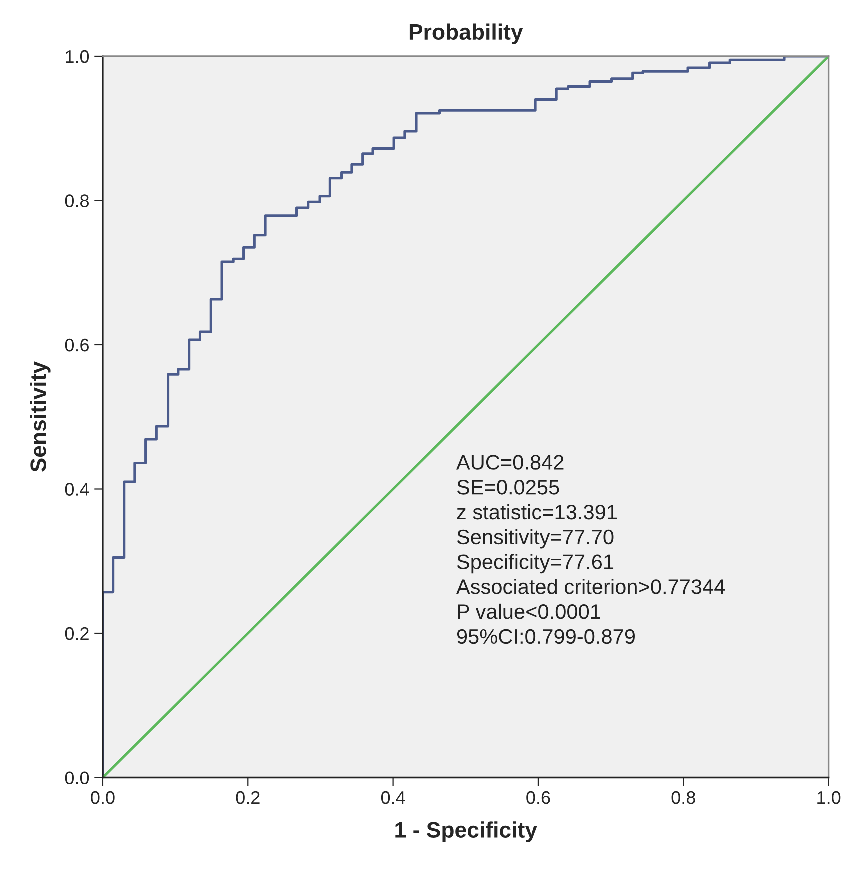 The width and height of the screenshot is (844, 869). I want to click on annotation: Associated criterion>0.77344, so click(591, 586).